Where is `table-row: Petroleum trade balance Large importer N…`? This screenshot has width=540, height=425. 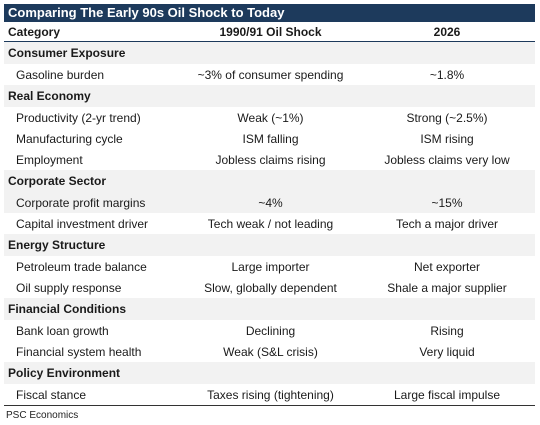
table-row: Petroleum trade balance Large importer N… is located at coordinates (269, 266).